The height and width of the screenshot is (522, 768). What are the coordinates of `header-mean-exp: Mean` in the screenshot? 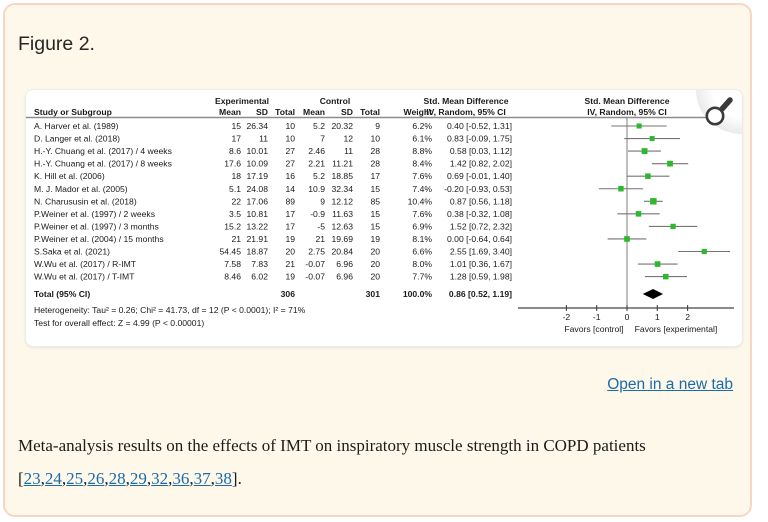 It's located at (230, 112).